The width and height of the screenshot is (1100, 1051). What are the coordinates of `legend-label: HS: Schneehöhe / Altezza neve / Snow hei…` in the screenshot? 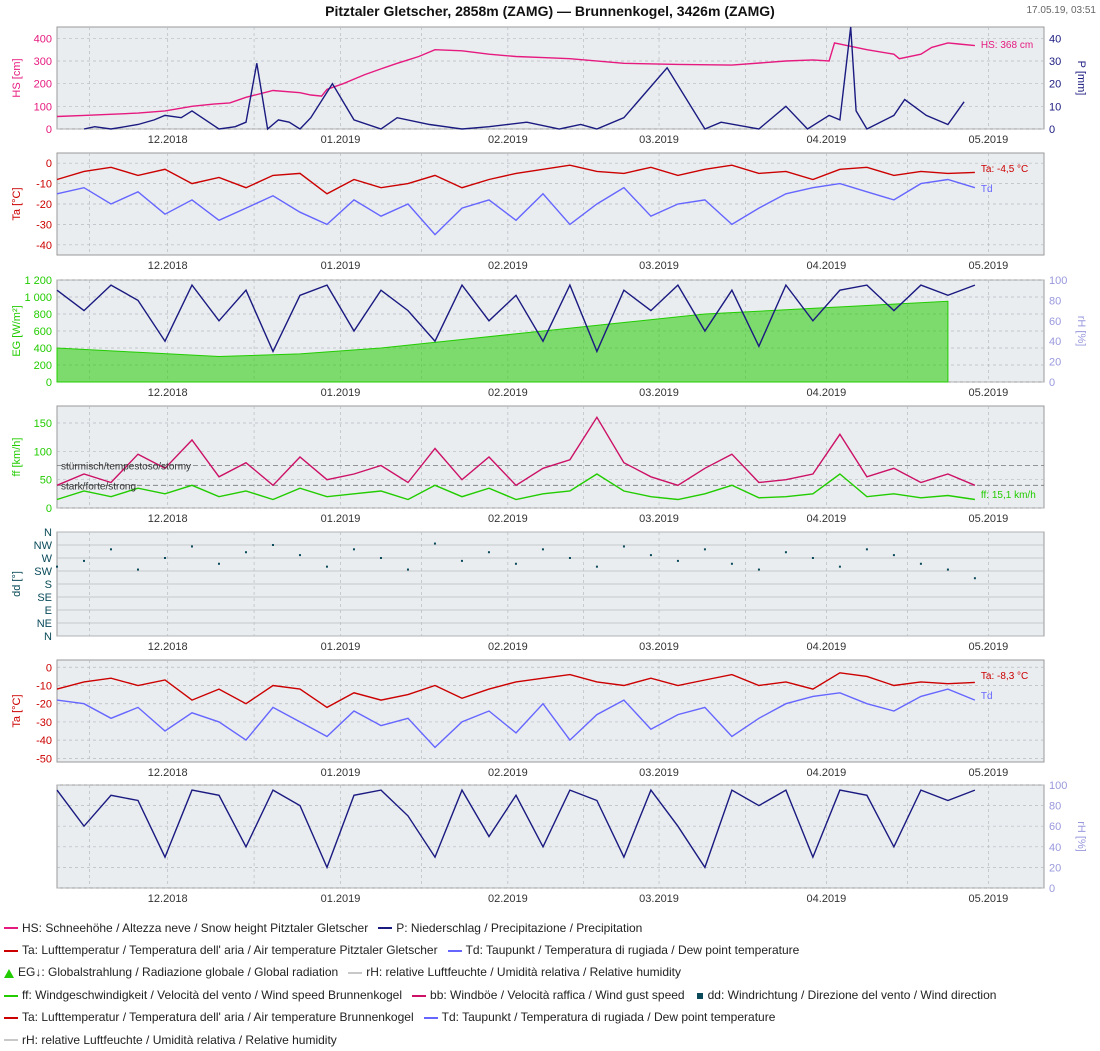 It's located at (195, 927).